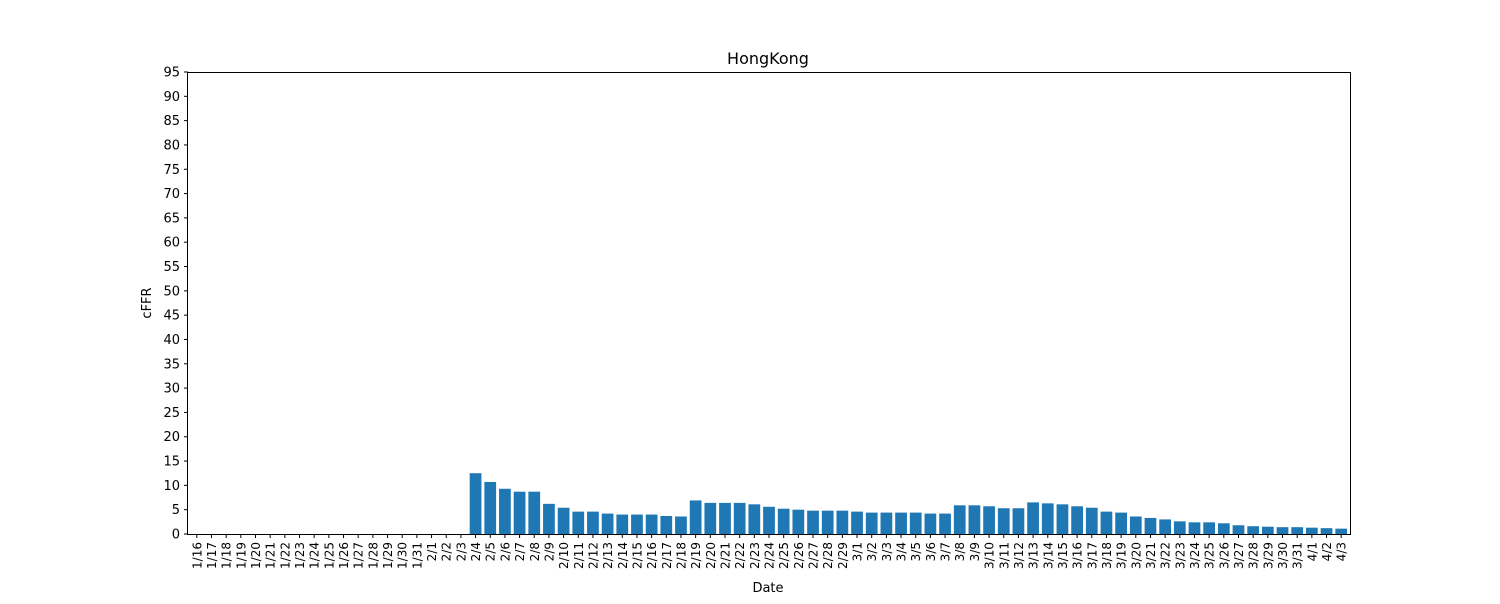 The image size is (1500, 604). Describe the element at coordinates (171, 486) in the screenshot. I see `y-tick-label: 10` at that location.